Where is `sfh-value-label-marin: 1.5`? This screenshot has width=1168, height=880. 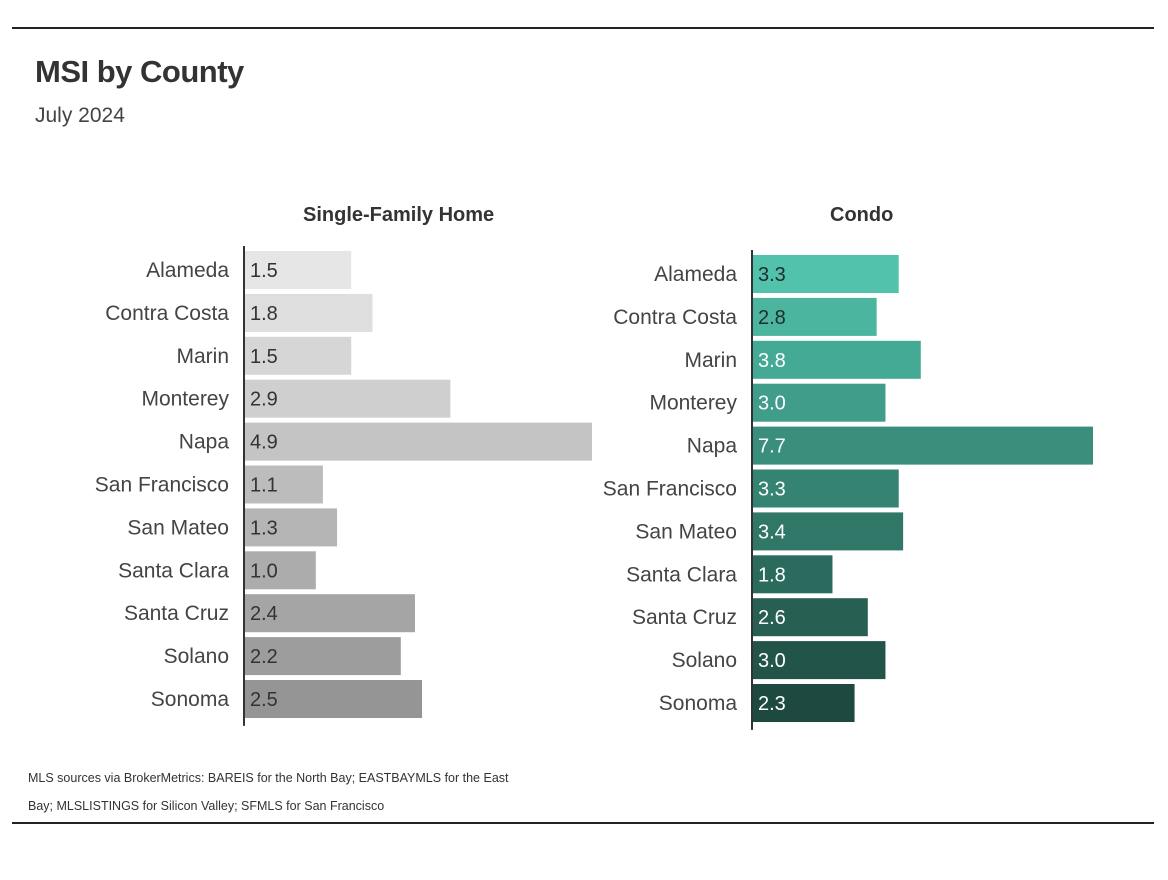 sfh-value-label-marin: 1.5 is located at coordinates (264, 357).